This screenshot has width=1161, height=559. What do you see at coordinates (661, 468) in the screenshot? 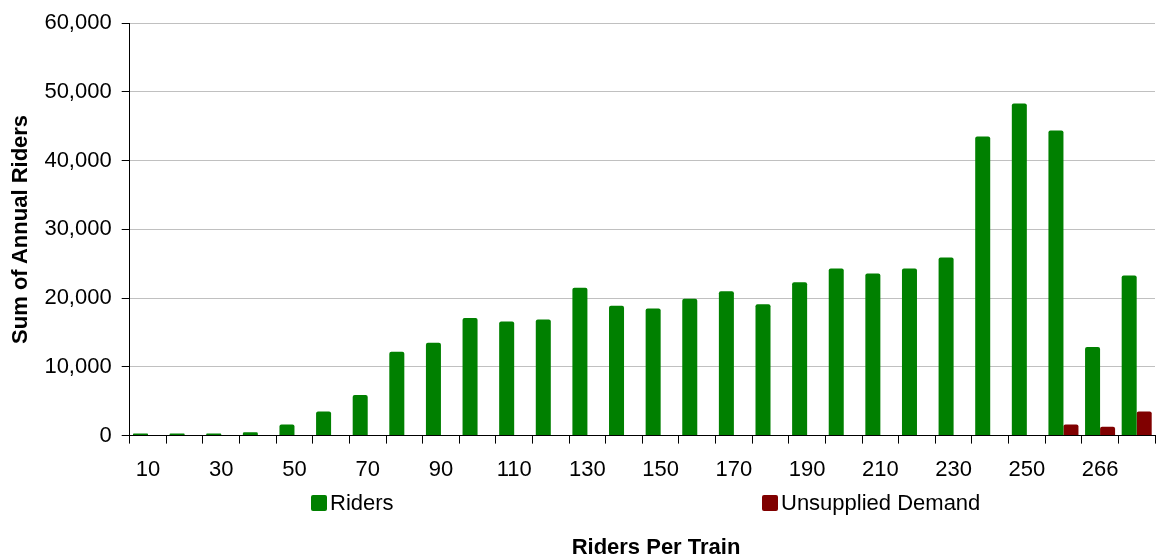
I see `x-tick-label: 150` at bounding box center [661, 468].